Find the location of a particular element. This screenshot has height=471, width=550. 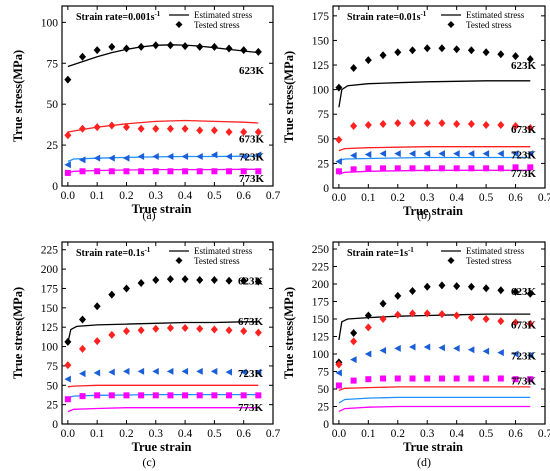

panel-caption: (c) is located at coordinates (148, 462).